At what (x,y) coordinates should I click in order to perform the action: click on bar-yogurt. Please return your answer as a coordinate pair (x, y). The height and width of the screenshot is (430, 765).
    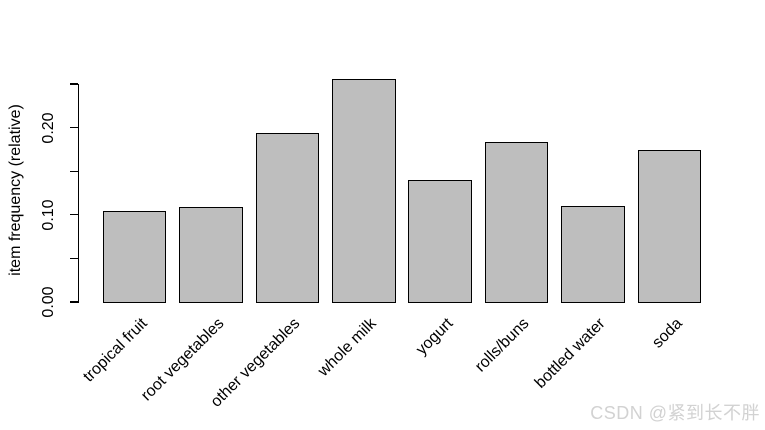
    Looking at the image, I should click on (440, 242).